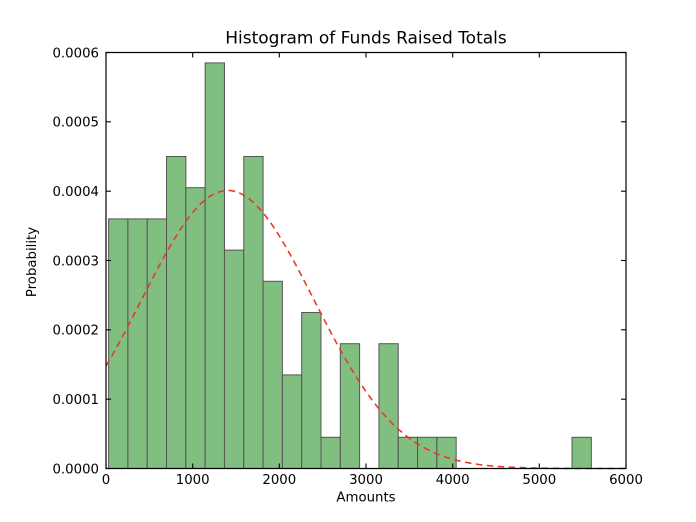 The width and height of the screenshot is (696, 522). Describe the element at coordinates (75, 53) in the screenshot. I see `y-tick-label: 0.0006` at that location.